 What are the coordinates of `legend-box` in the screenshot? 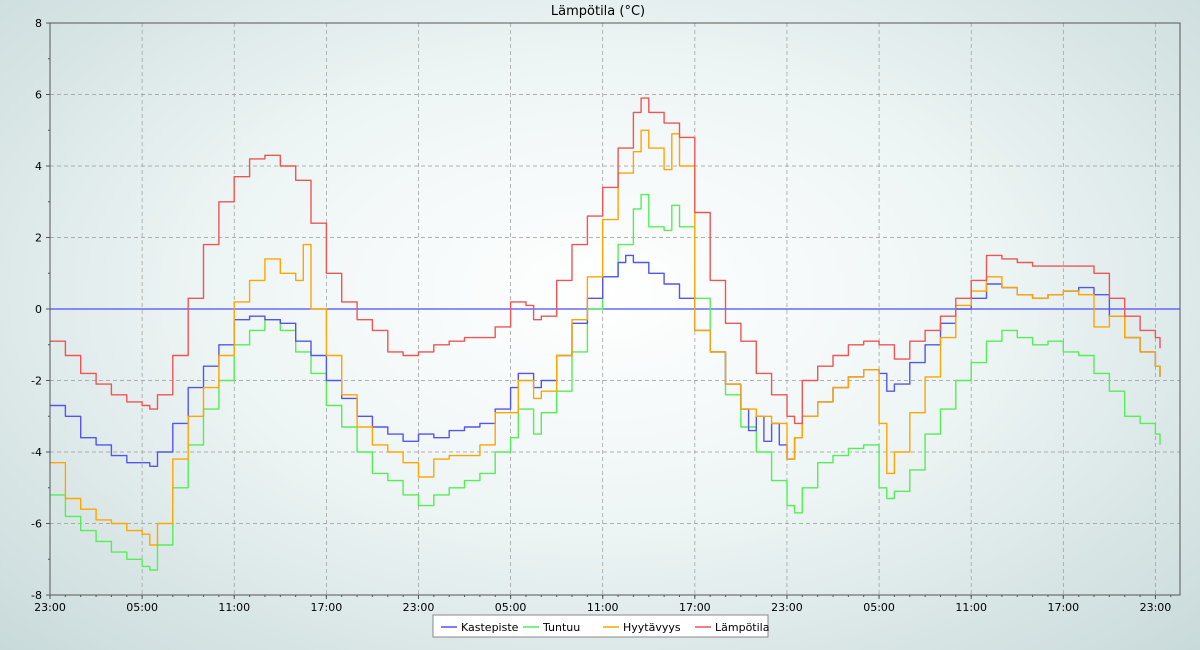 It's located at (600, 626).